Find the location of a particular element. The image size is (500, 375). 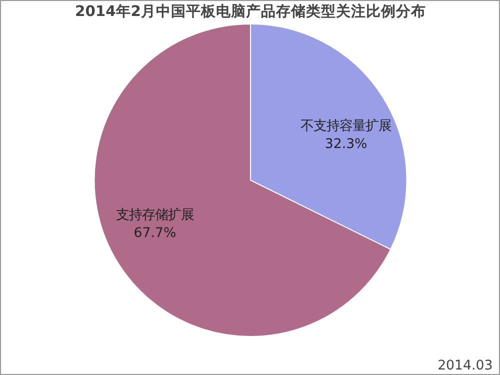

data-label: 67.7% is located at coordinates (155, 234).